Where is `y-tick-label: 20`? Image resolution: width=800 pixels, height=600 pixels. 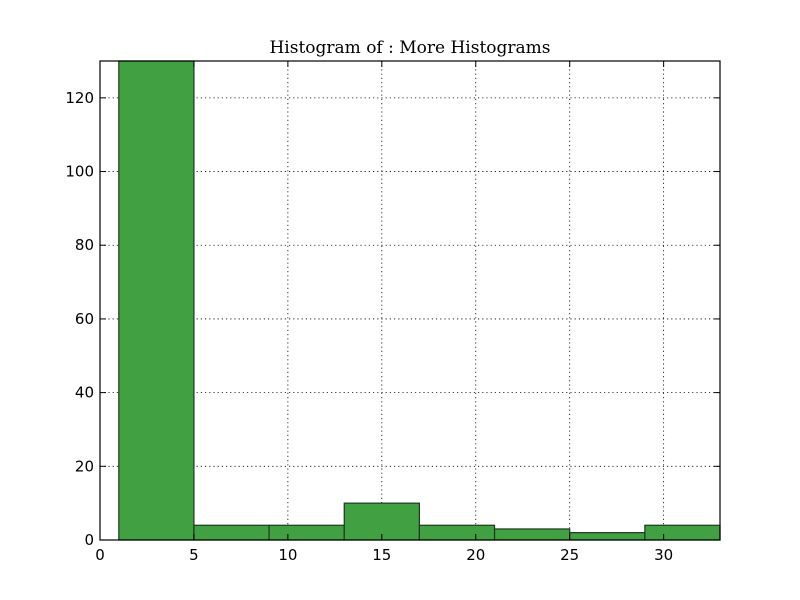
y-tick-label: 20 is located at coordinates (84, 466).